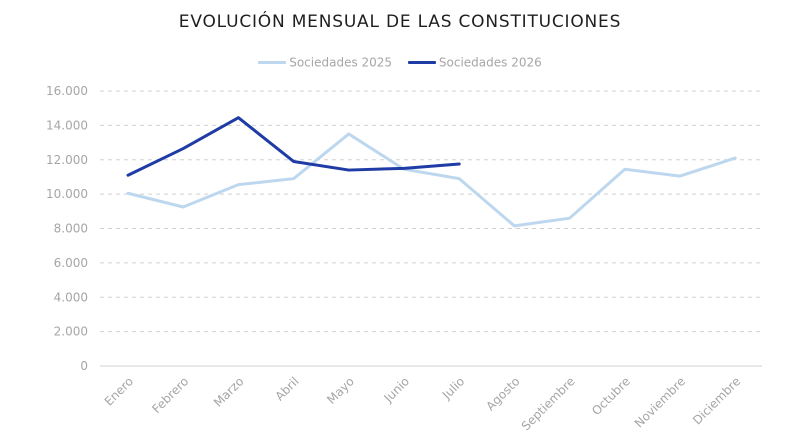 The height and width of the screenshot is (445, 800). I want to click on x-tick-label: Octubre, so click(611, 396).